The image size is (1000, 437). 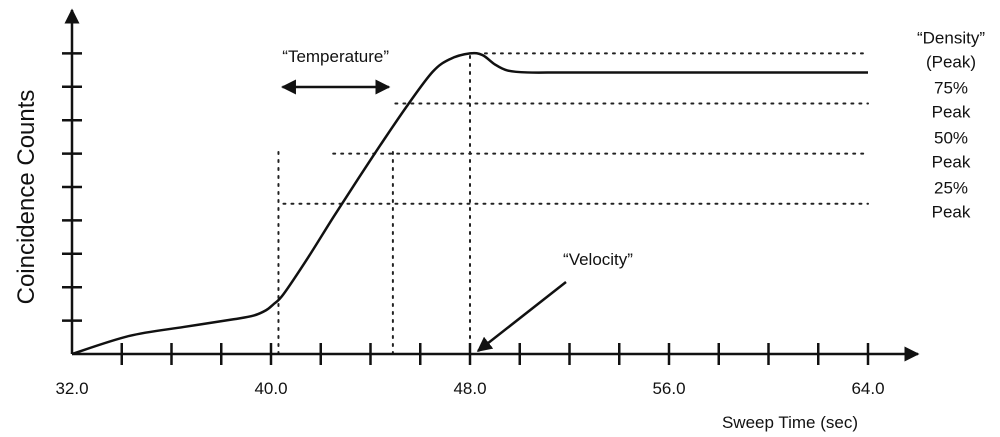 What do you see at coordinates (598, 259) in the screenshot?
I see `velocity-label: “Velocity”` at bounding box center [598, 259].